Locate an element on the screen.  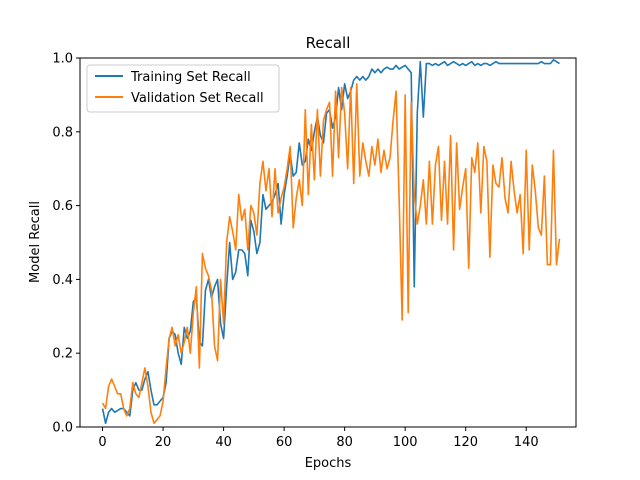
x-axis: 0 20 40 60 80 100 120 140 is located at coordinates (318, 438).